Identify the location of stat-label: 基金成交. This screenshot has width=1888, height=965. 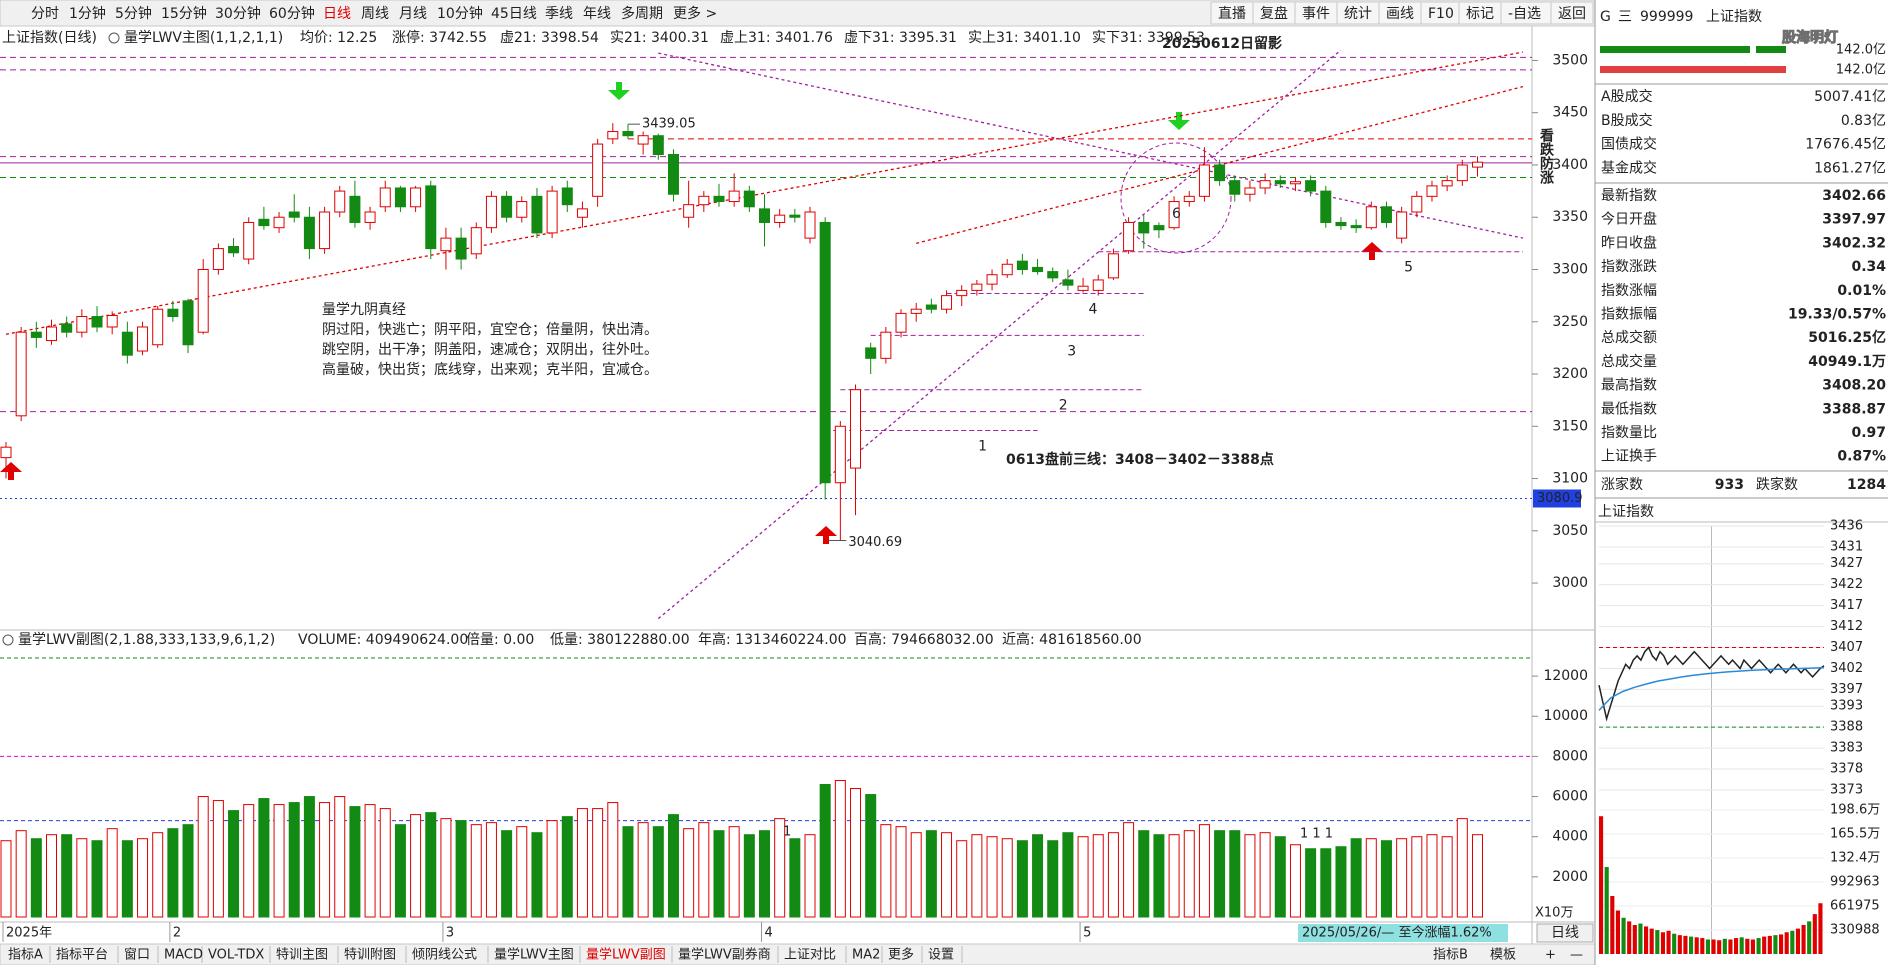
(1629, 167).